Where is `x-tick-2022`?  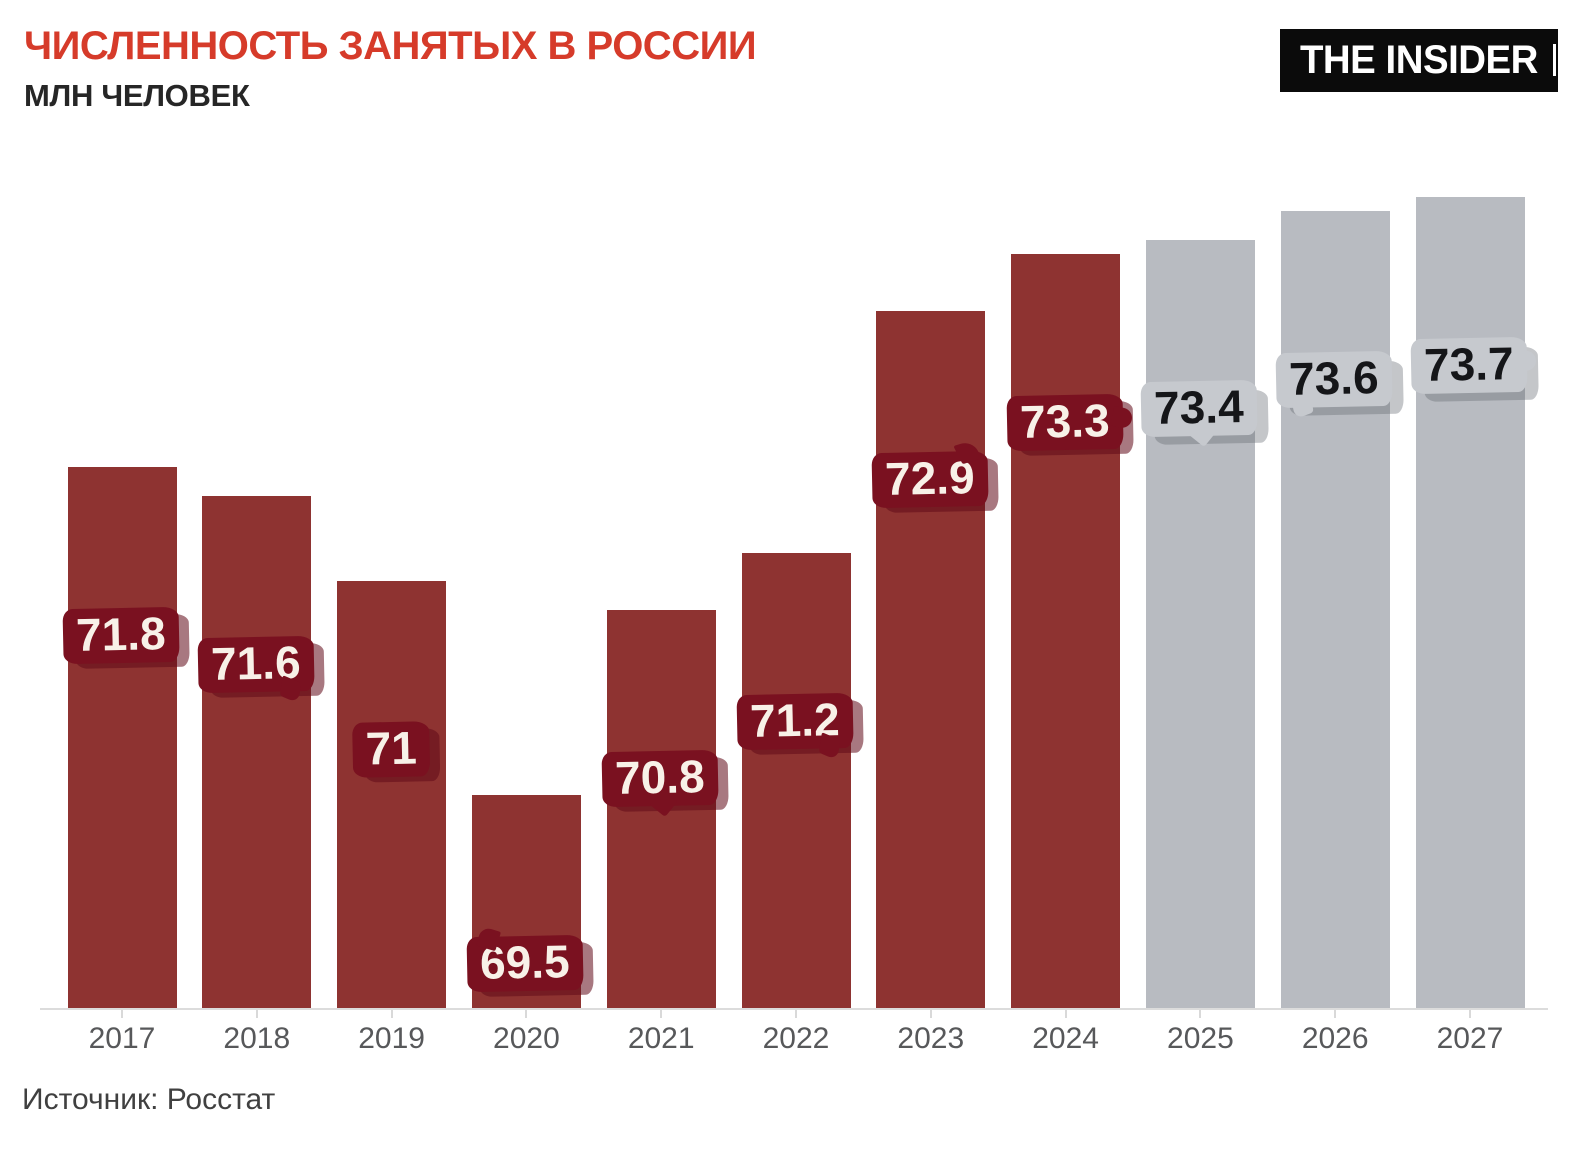 x-tick-2022 is located at coordinates (796, 1014).